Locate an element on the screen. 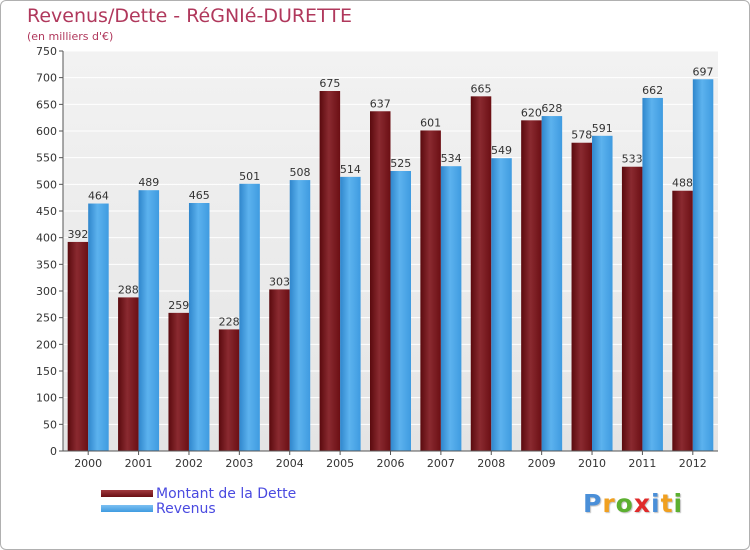 The image size is (750, 550). data-label-dette: 303 is located at coordinates (279, 281).